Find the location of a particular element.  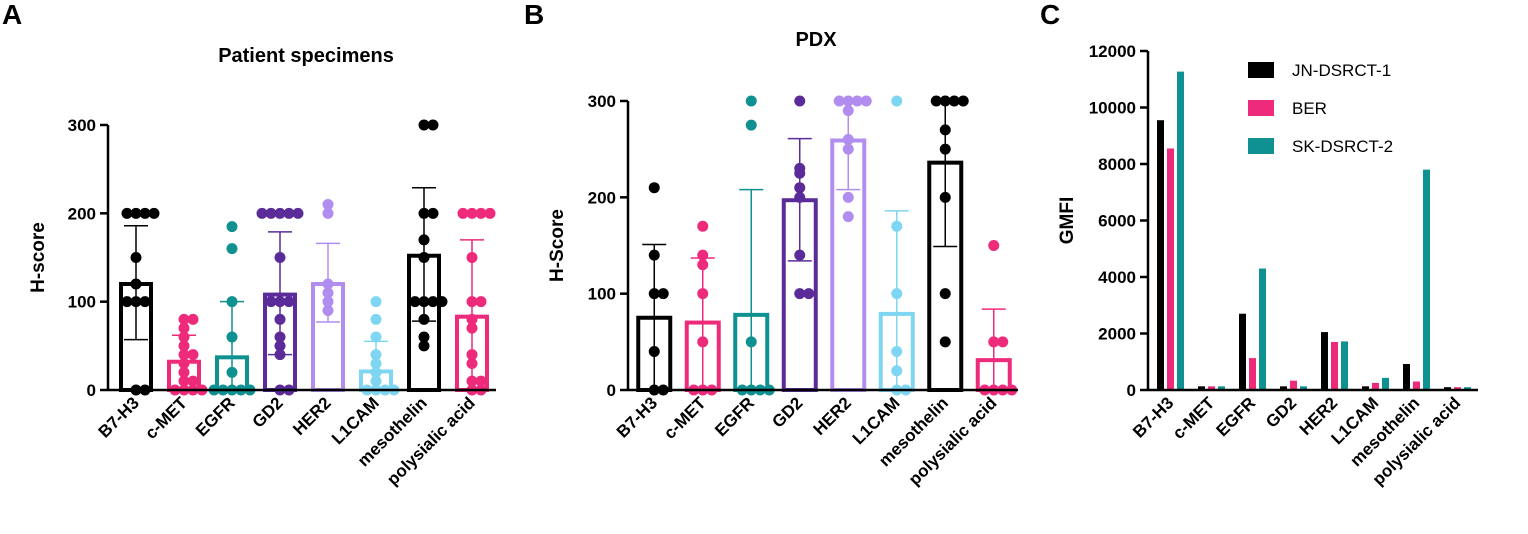

chart-c-y-tick-label: 10000 is located at coordinates (1112, 108).